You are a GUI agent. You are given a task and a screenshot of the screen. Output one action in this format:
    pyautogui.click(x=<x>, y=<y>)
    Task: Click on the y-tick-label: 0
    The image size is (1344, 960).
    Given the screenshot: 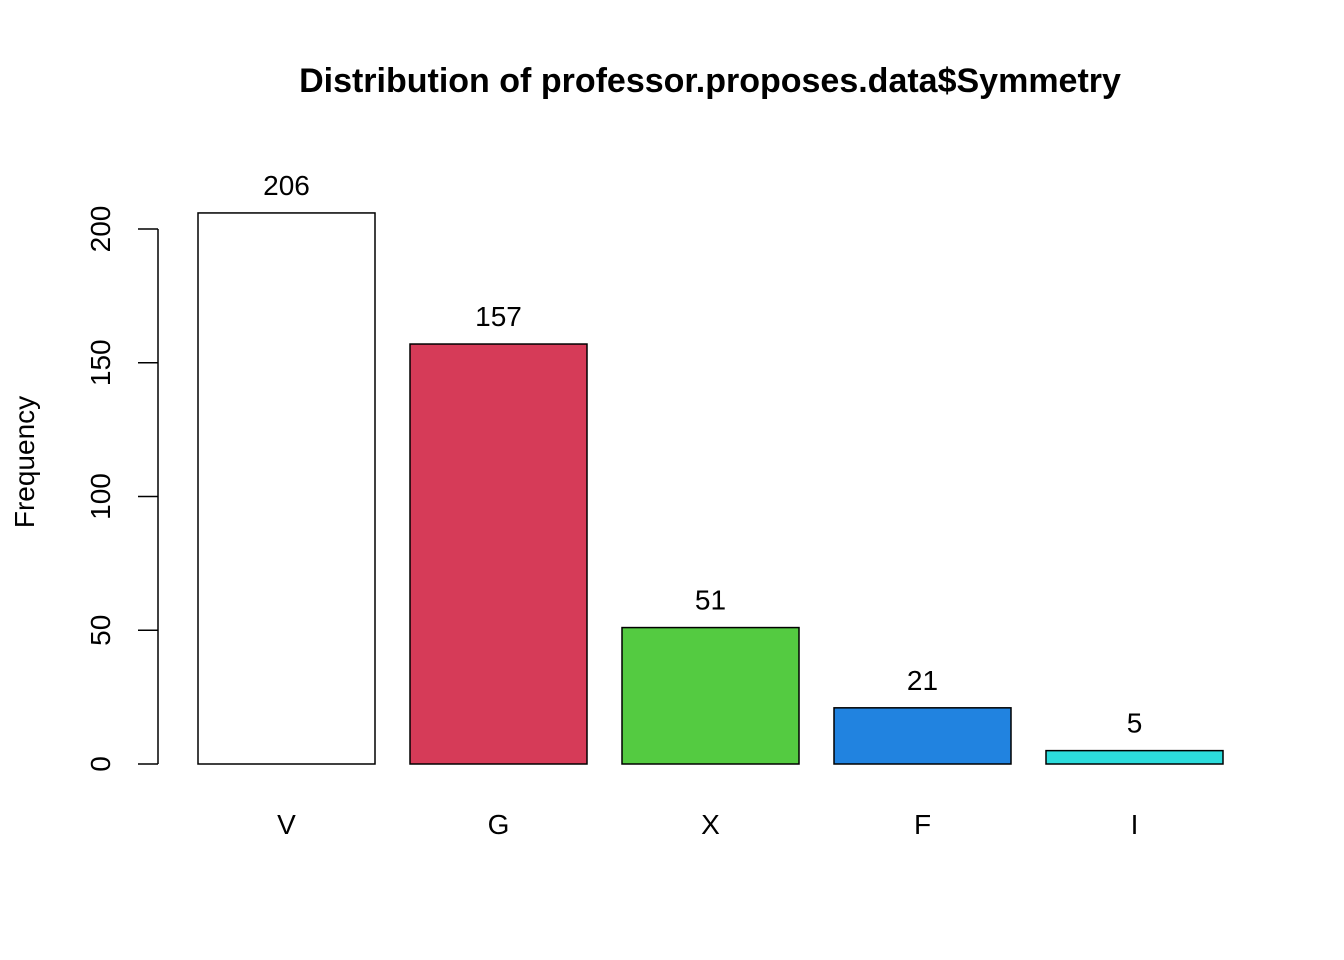 What is the action you would take?
    pyautogui.click(x=100, y=764)
    